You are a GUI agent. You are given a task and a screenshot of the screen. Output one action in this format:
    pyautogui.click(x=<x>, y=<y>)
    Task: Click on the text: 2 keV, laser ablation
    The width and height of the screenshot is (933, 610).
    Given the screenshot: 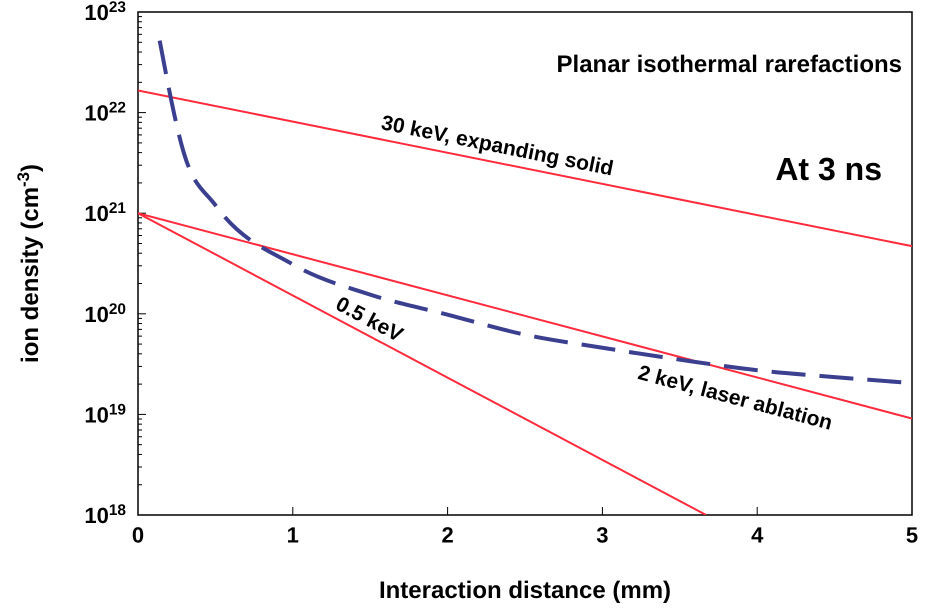 What is the action you would take?
    pyautogui.click(x=735, y=399)
    